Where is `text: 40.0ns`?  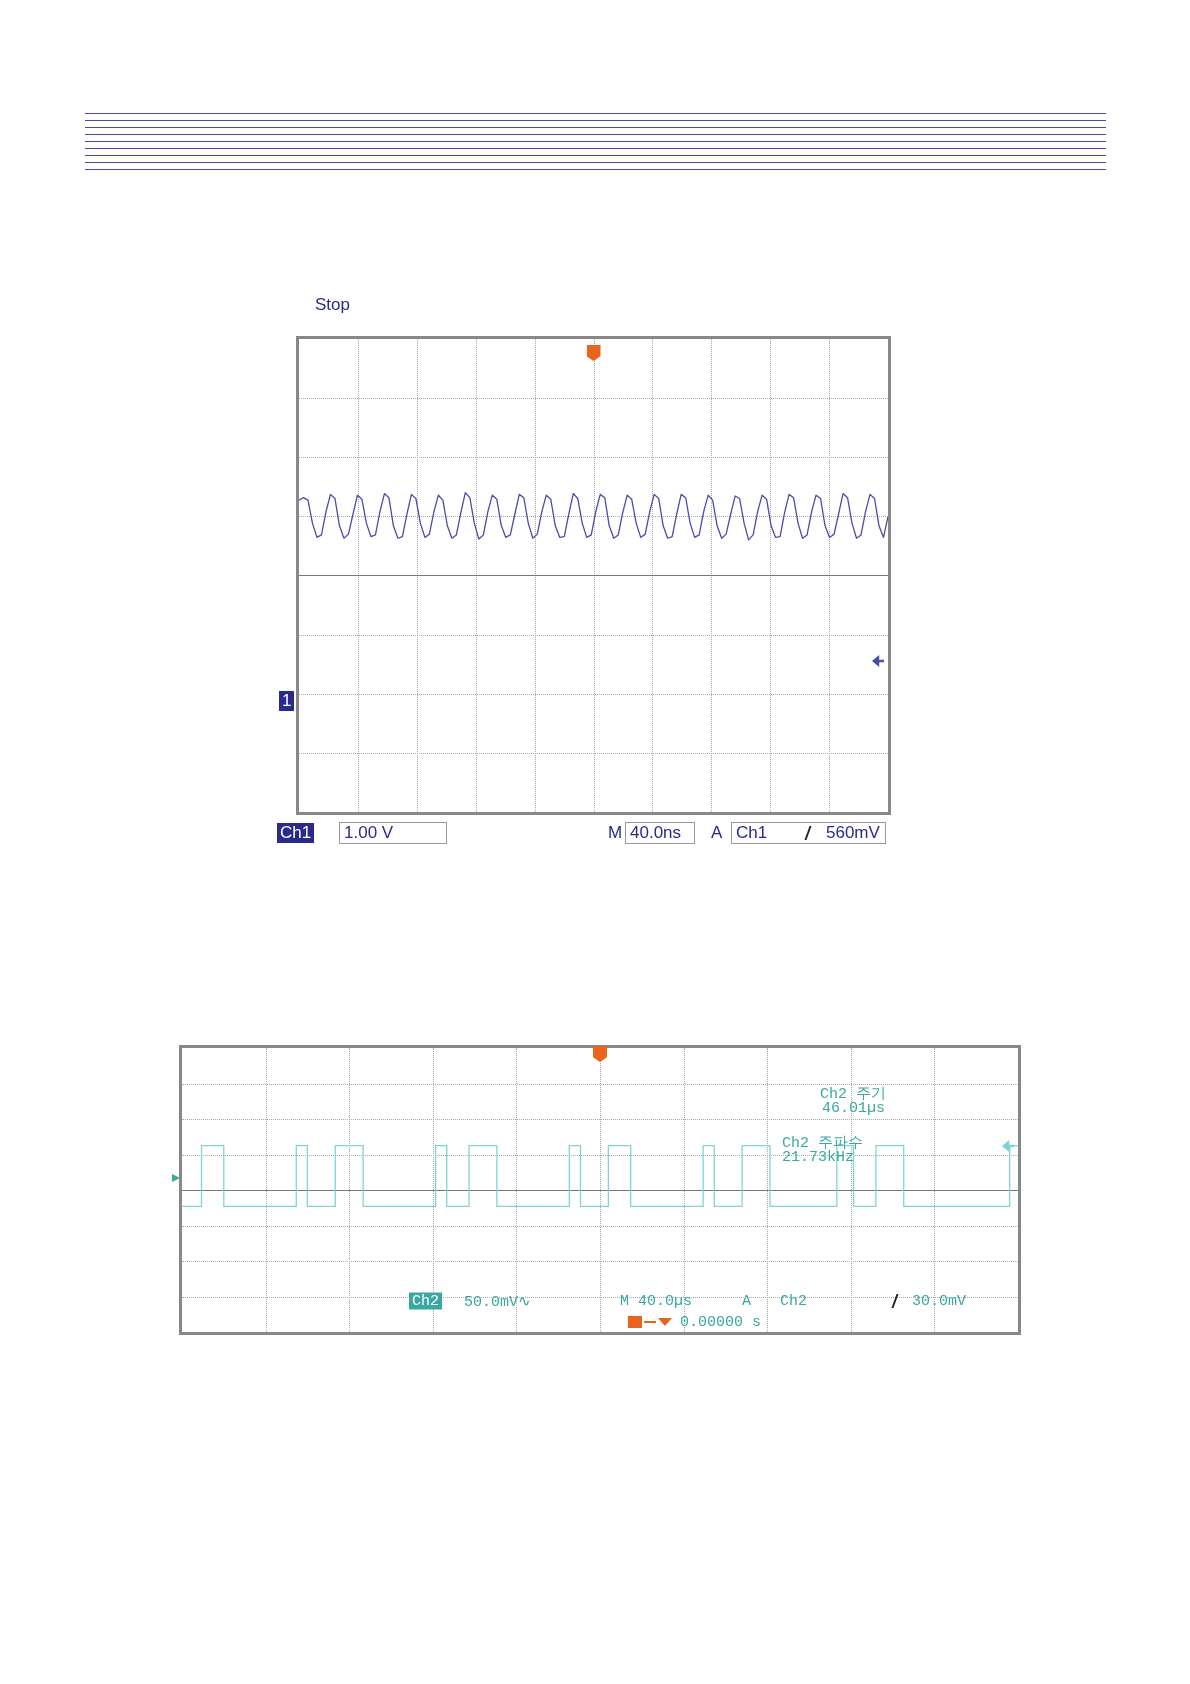
text: 40.0ns is located at coordinates (660, 833).